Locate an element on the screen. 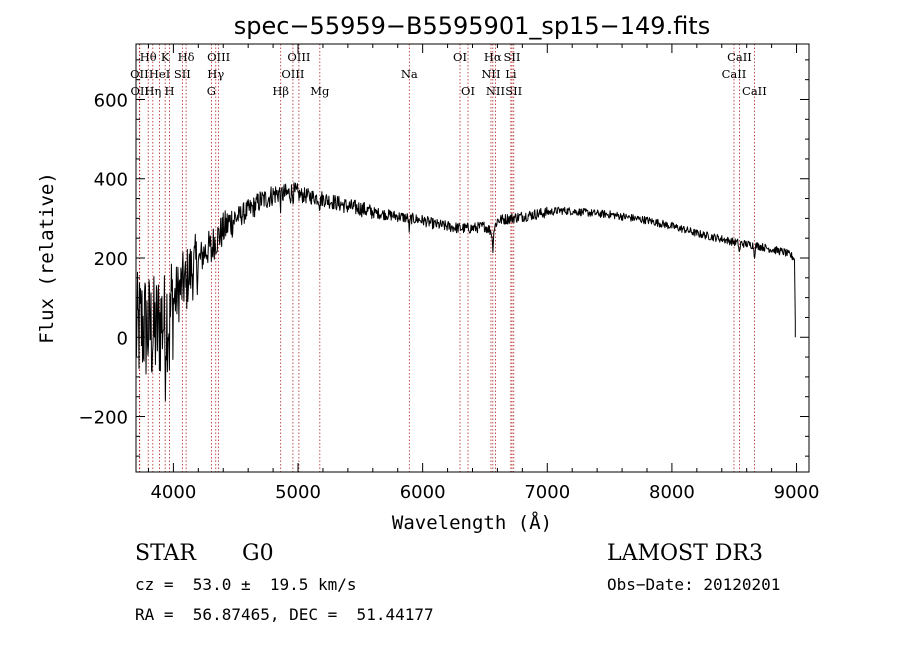 The width and height of the screenshot is (900, 649). y-tick-label: 0 is located at coordinates (122, 338).